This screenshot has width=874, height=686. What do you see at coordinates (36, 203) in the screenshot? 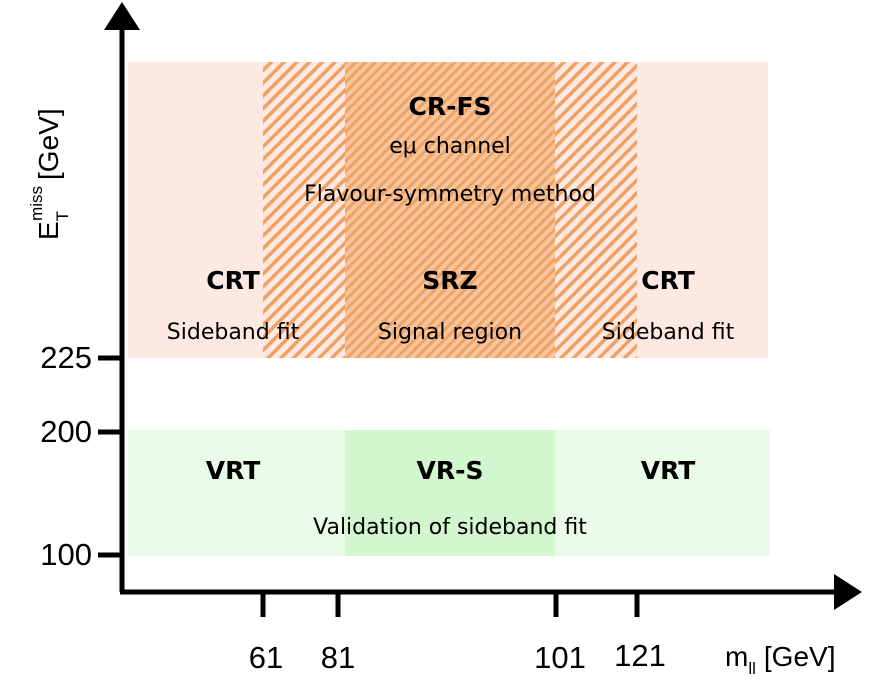
I see `y-superscript: miss` at bounding box center [36, 203].